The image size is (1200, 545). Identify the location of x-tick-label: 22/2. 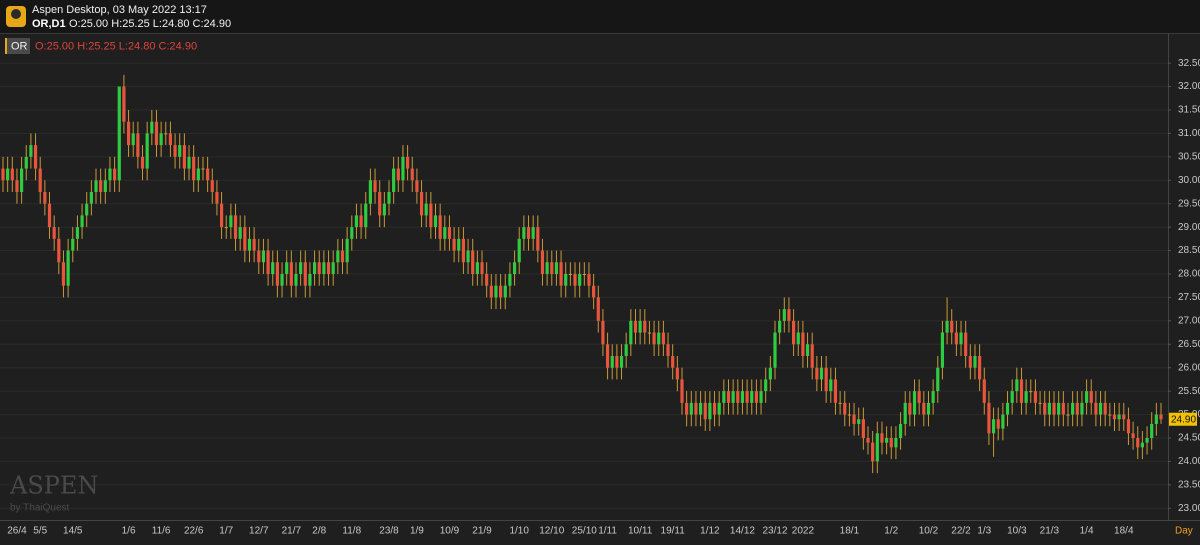
(961, 531).